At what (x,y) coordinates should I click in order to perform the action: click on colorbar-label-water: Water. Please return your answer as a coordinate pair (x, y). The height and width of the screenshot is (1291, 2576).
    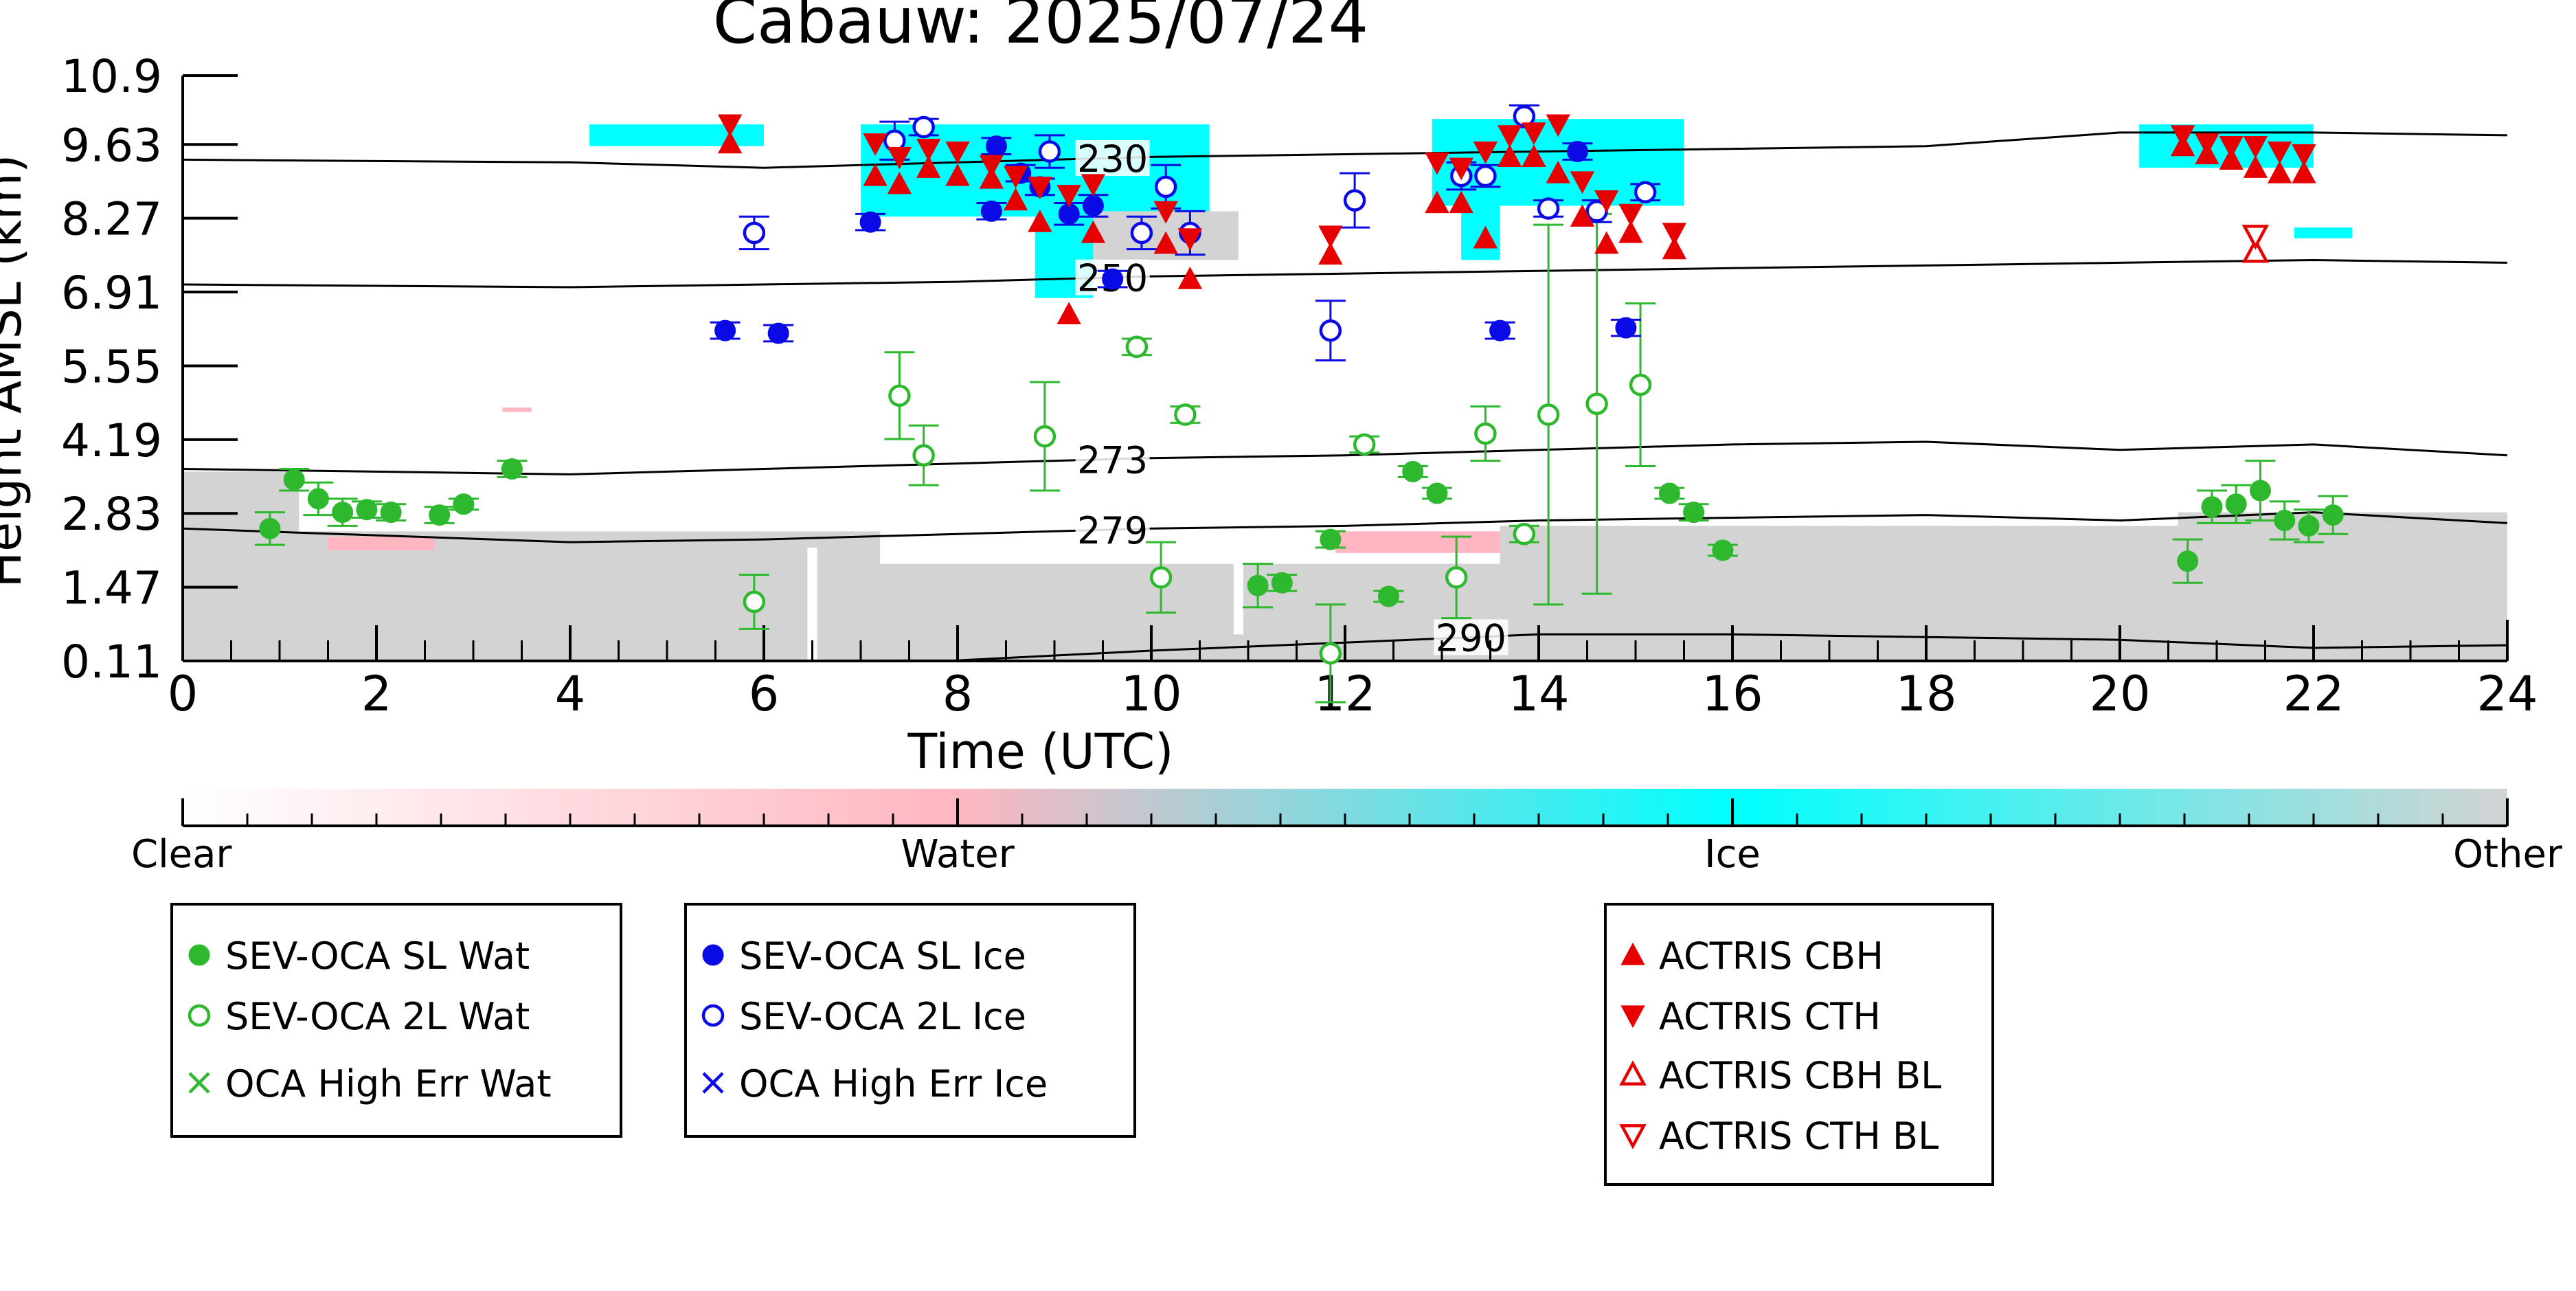
    Looking at the image, I should click on (958, 854).